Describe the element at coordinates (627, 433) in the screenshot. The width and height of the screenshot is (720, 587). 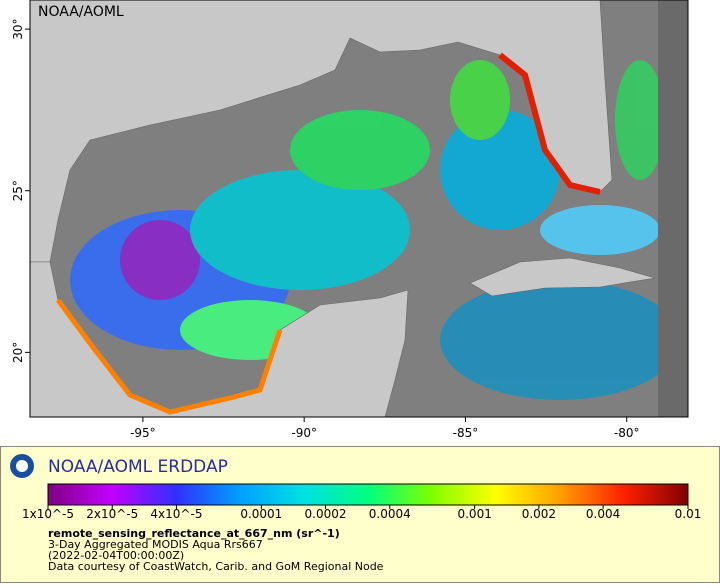
I see `x-tick-label: -80°` at that location.